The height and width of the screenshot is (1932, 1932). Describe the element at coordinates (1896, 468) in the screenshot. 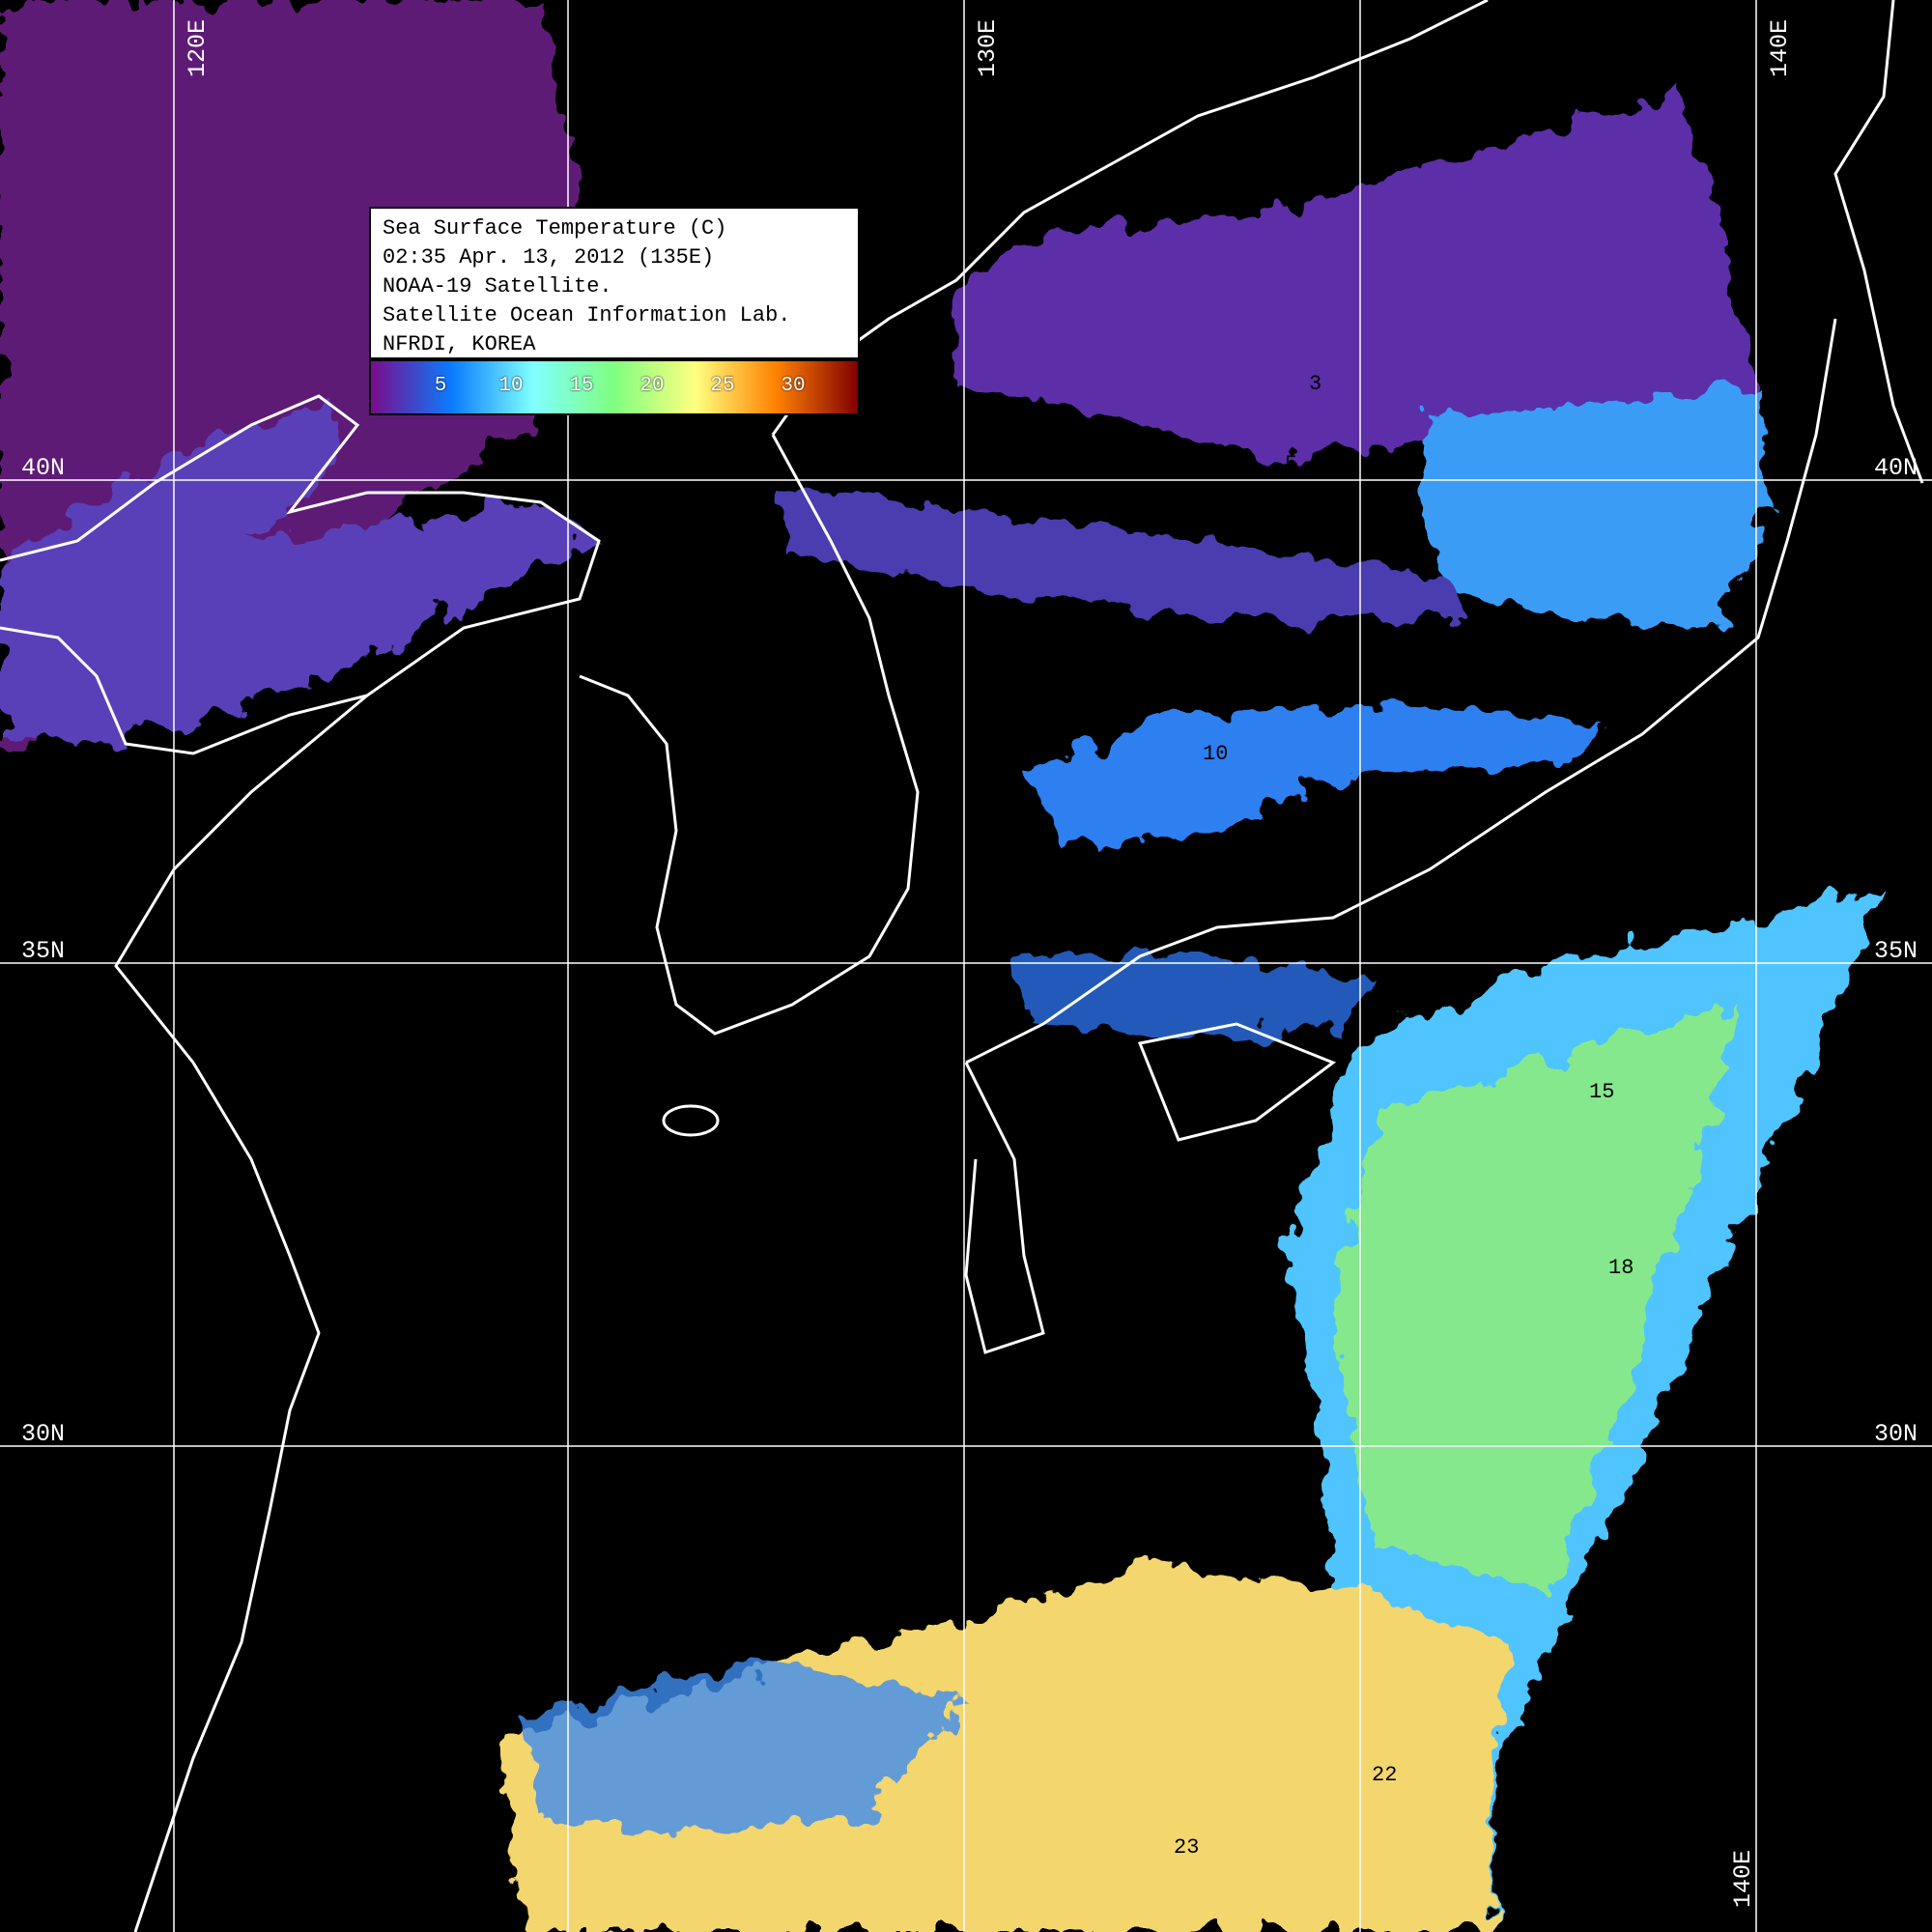

I see `label-lat-40n-right: 40N` at that location.